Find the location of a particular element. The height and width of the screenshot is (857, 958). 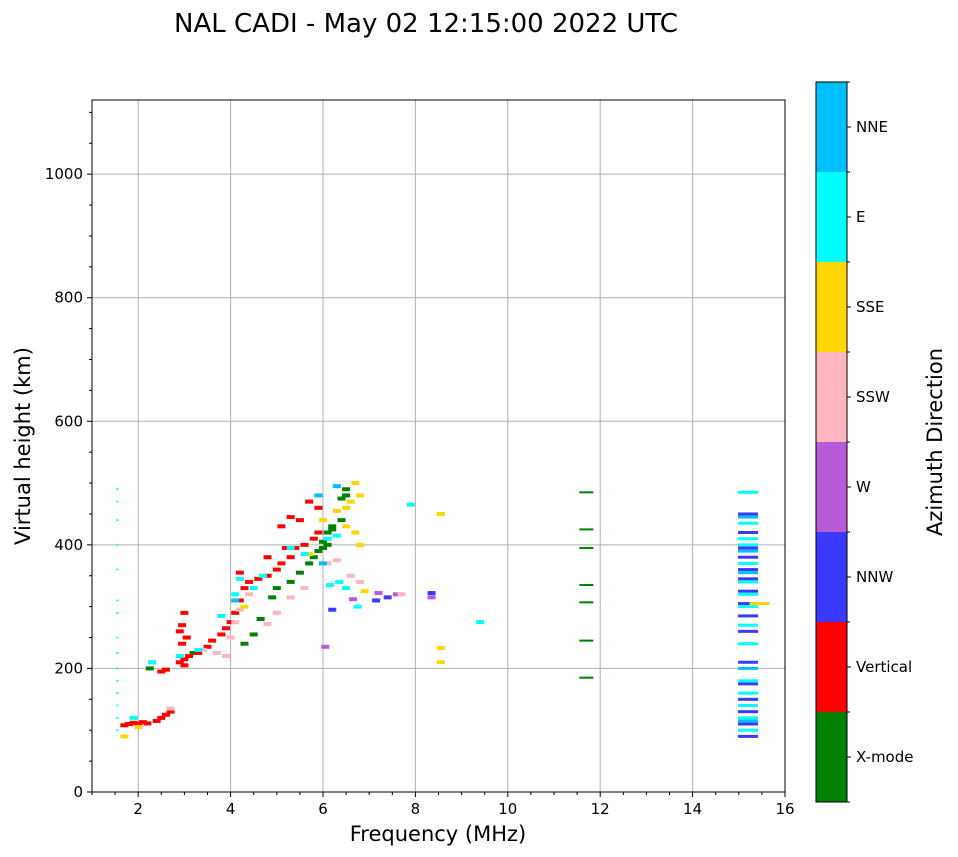

y-tick-label: 1000 is located at coordinates (64, 174).